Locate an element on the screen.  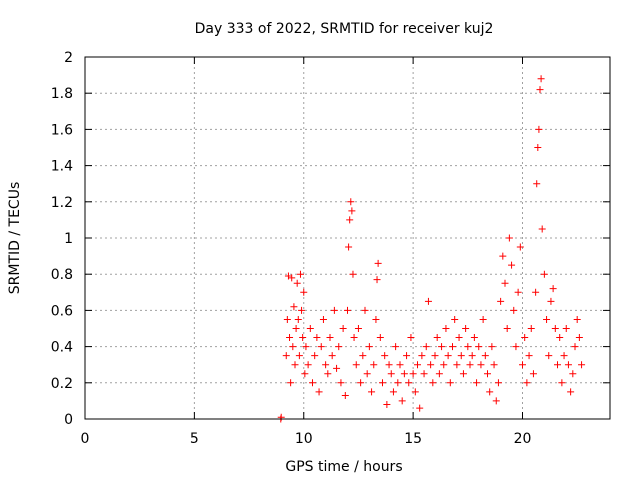
y-tick-label: 0.6 is located at coordinates (62, 311).